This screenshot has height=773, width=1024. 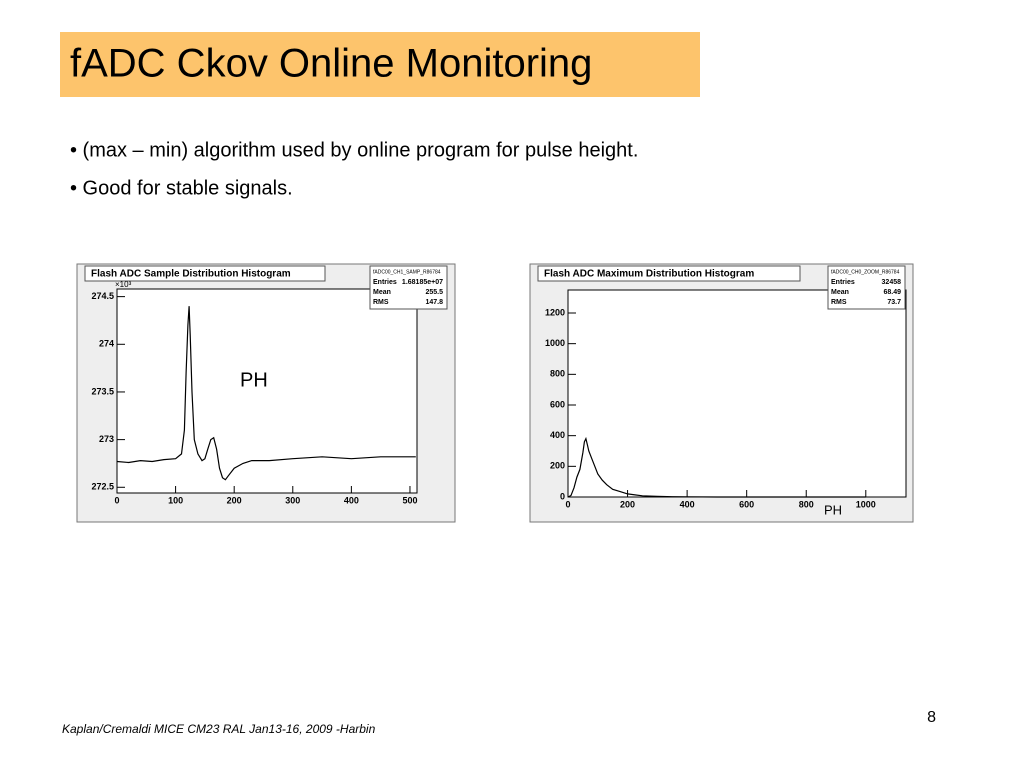 What do you see at coordinates (737, 393) in the screenshot?
I see `plot-frame` at bounding box center [737, 393].